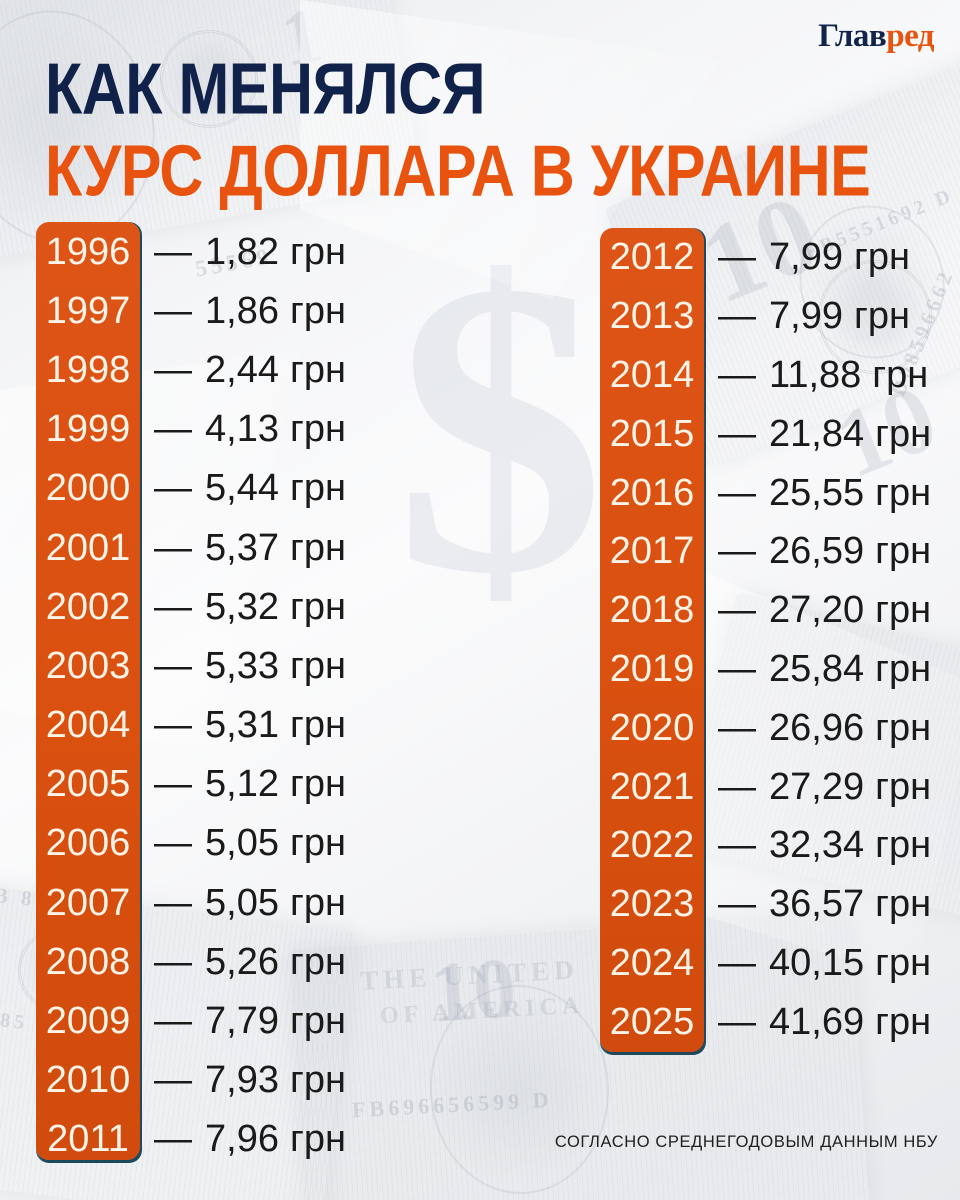 The height and width of the screenshot is (1200, 960). What do you see at coordinates (765, 433) in the screenshot?
I see `rate-row: 2015 — 21,84 грн` at bounding box center [765, 433].